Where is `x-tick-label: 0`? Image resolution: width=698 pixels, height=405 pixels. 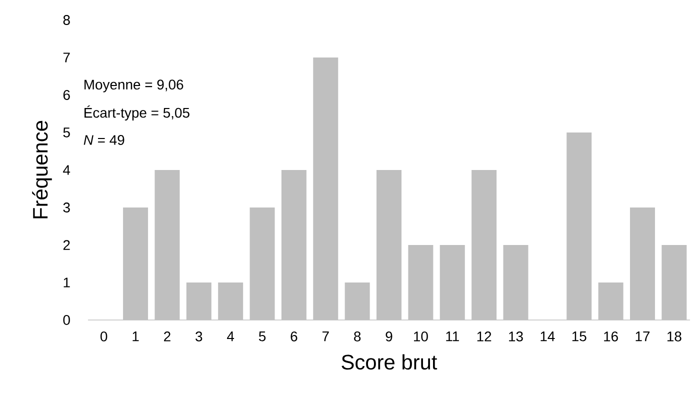 x-tick-label: 0 is located at coordinates (104, 337).